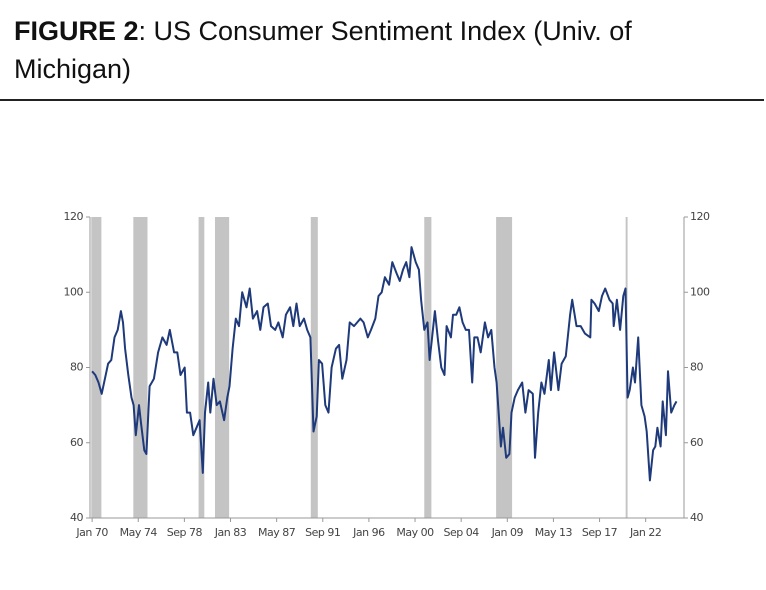 This screenshot has width=766, height=590. What do you see at coordinates (74, 291) in the screenshot?
I see `y-tick-label: 100` at bounding box center [74, 291].